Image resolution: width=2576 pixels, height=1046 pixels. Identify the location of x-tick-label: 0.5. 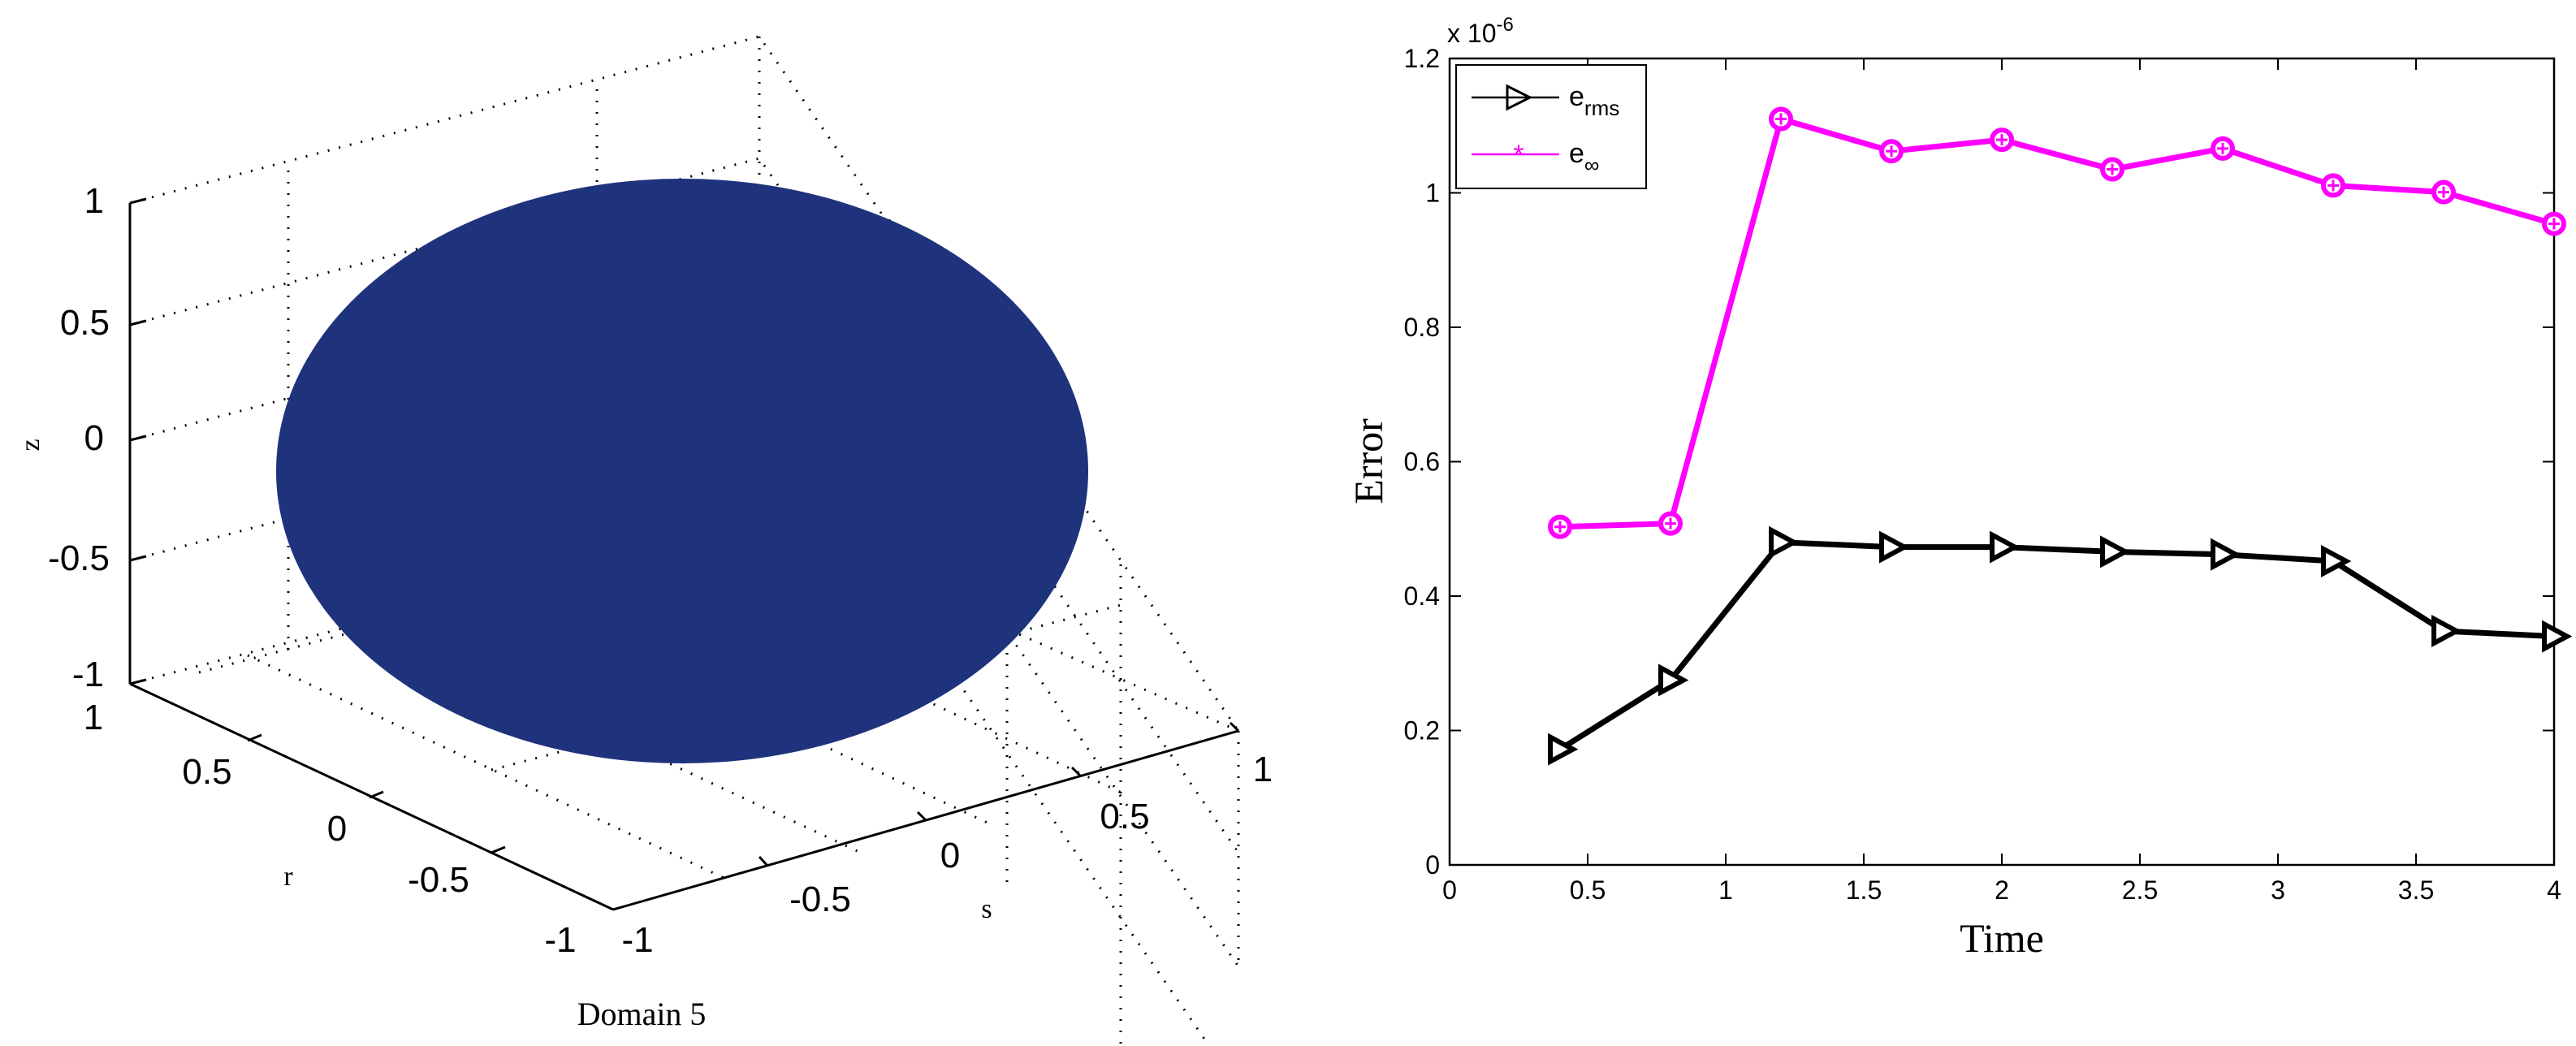
(1588, 890).